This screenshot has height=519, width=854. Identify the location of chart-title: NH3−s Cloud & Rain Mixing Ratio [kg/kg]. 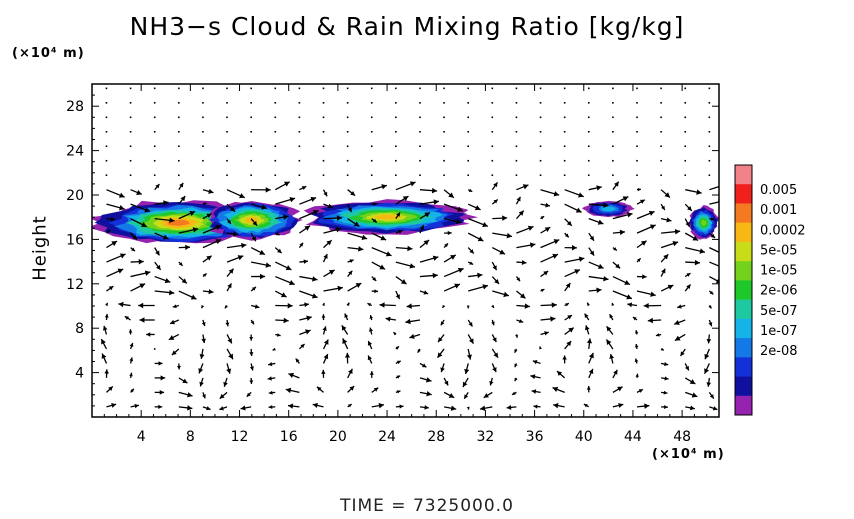
(407, 26).